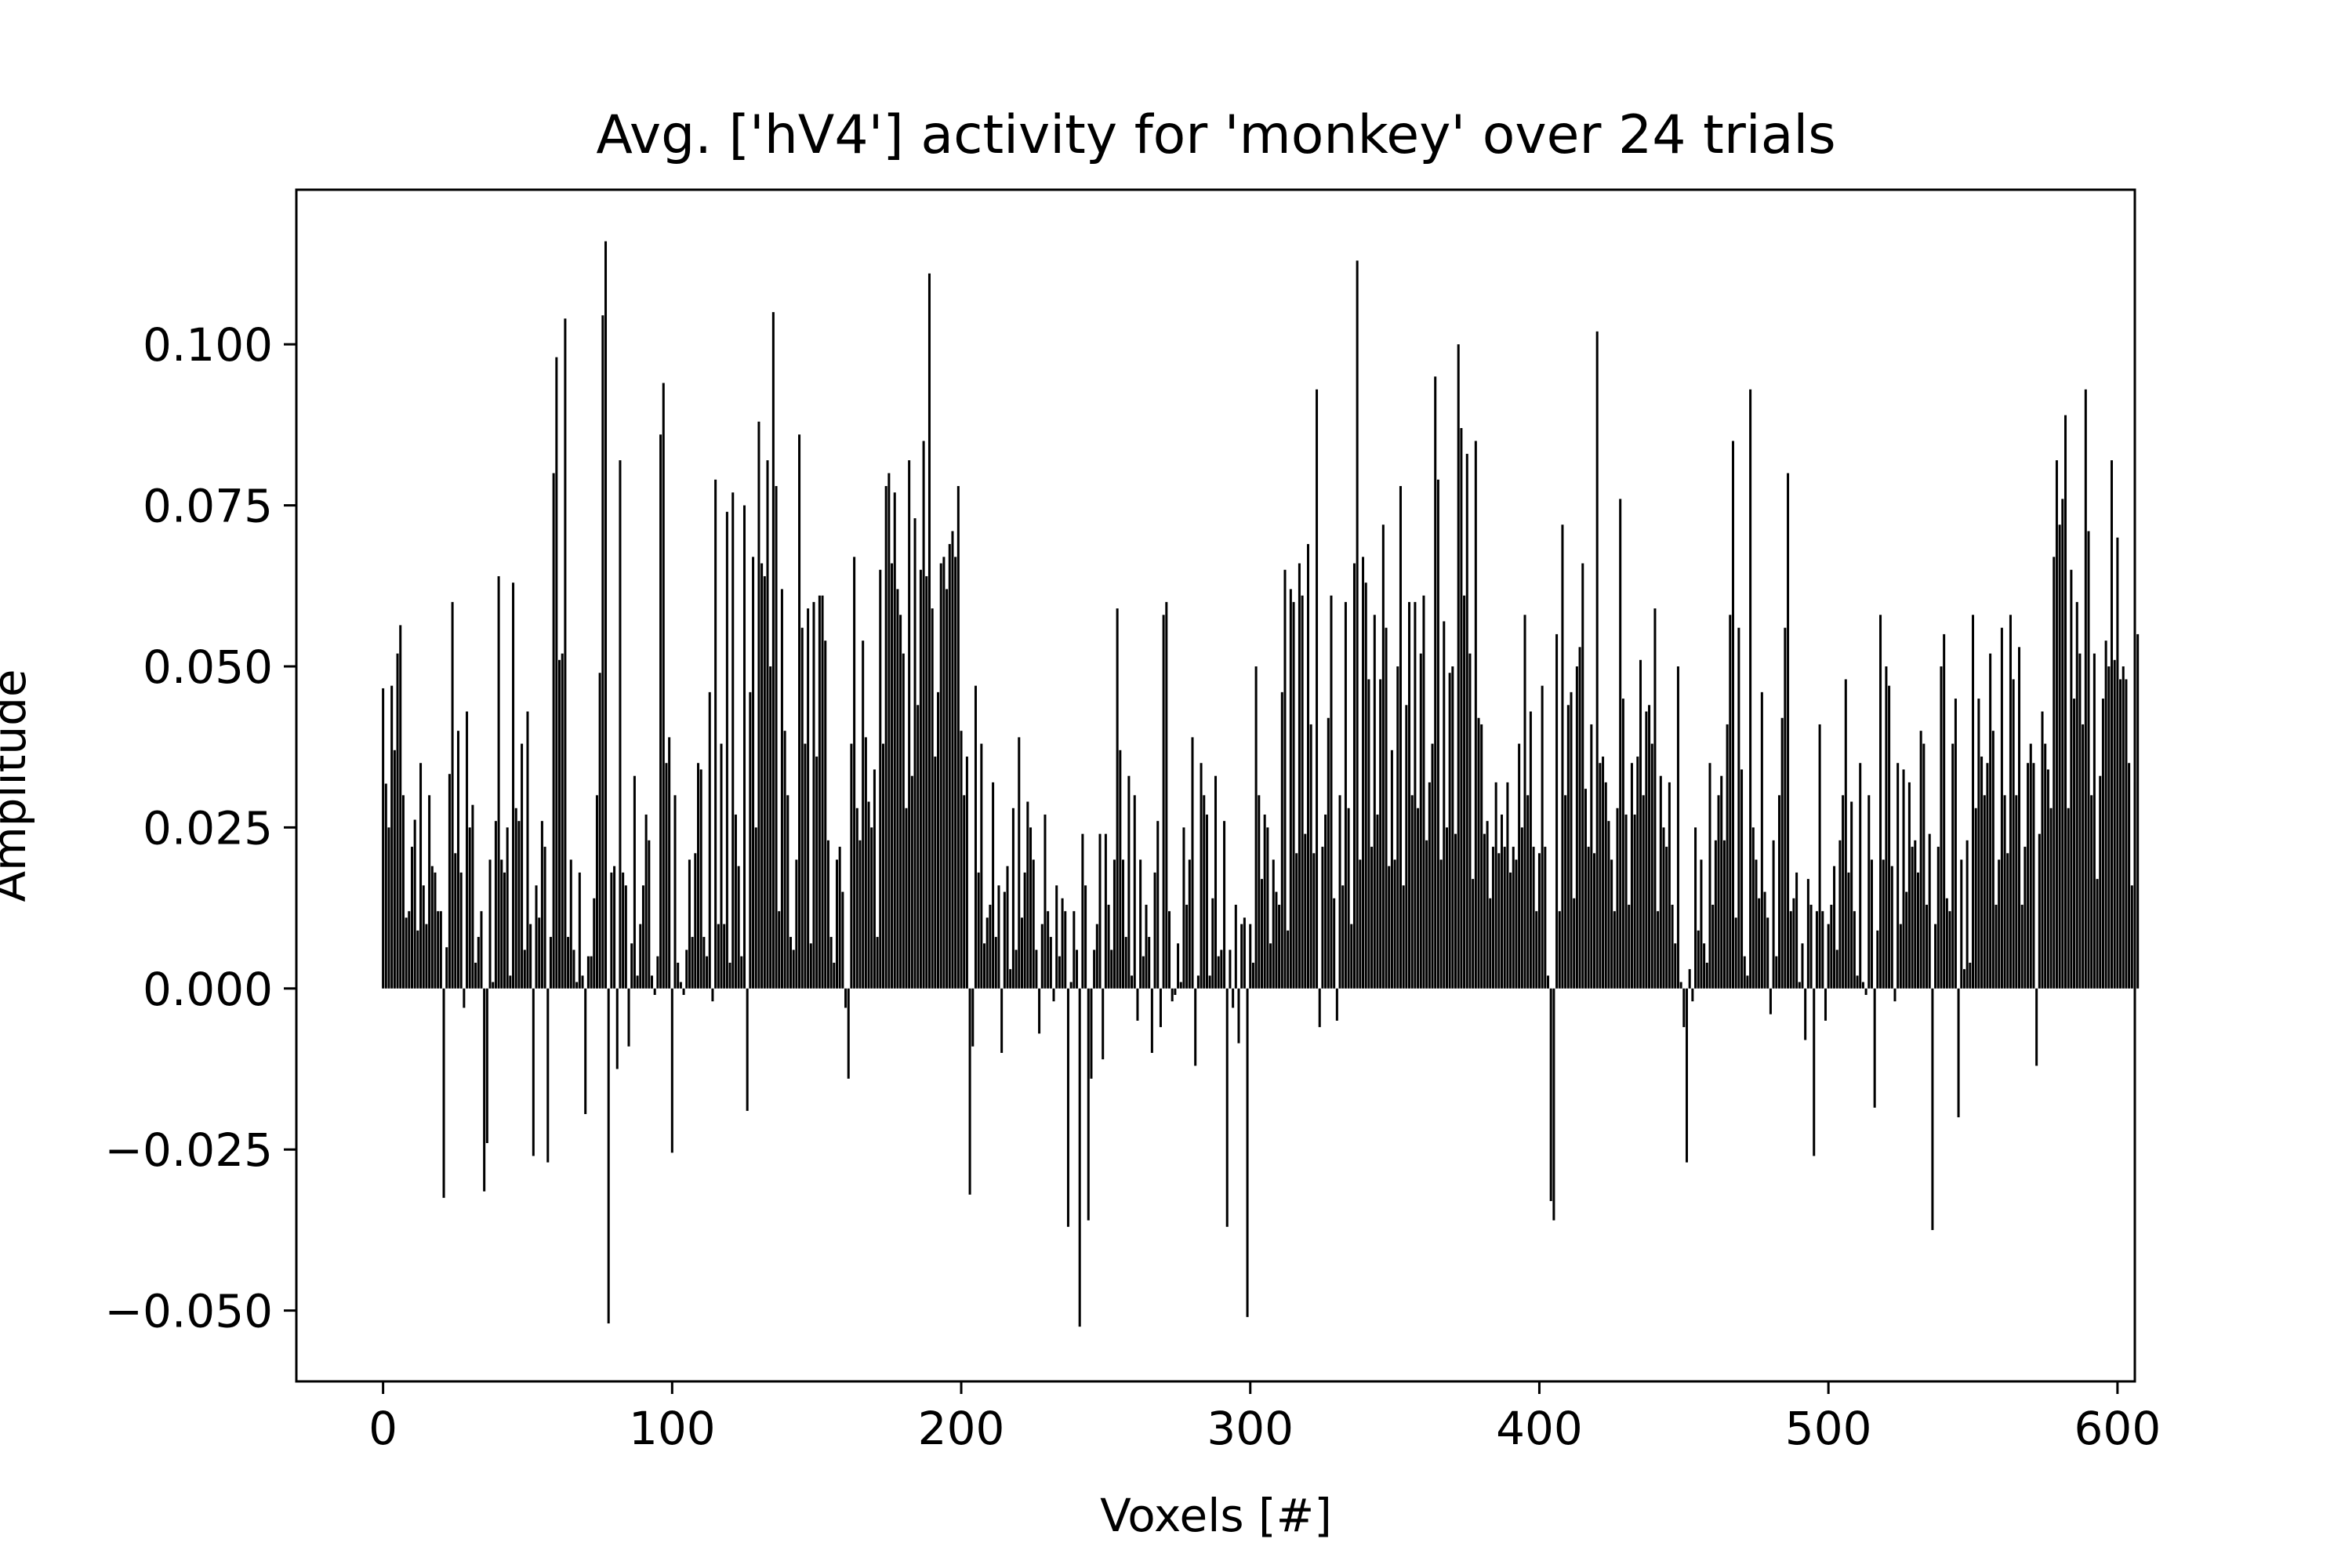 This screenshot has height=1568, width=2352. I want to click on x-tick-label: 0, so click(382, 1428).